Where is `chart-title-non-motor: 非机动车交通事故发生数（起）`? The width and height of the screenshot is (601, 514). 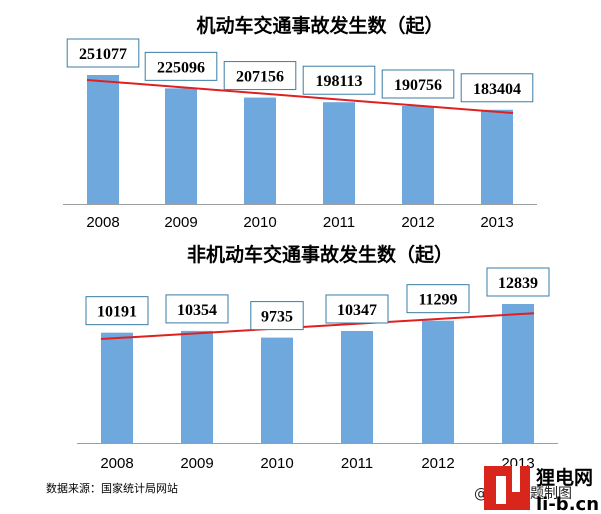 chart-title-non-motor: 非机动车交通事故发生数（起） is located at coordinates (320, 254).